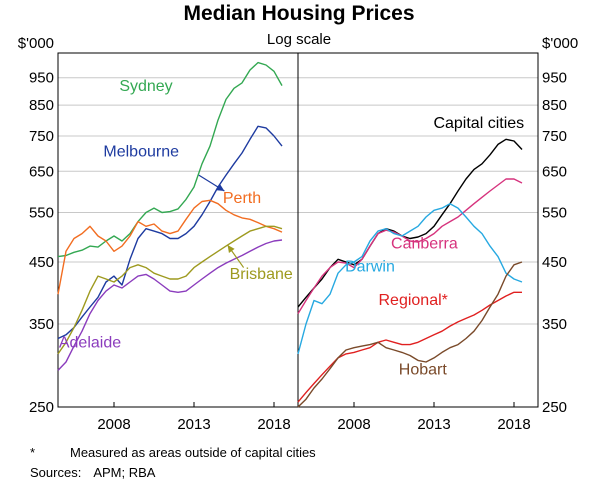 Image resolution: width=598 pixels, height=487 pixels. Describe the element at coordinates (478, 123) in the screenshot. I see `series-label-capital-cities: Capital cities` at that location.